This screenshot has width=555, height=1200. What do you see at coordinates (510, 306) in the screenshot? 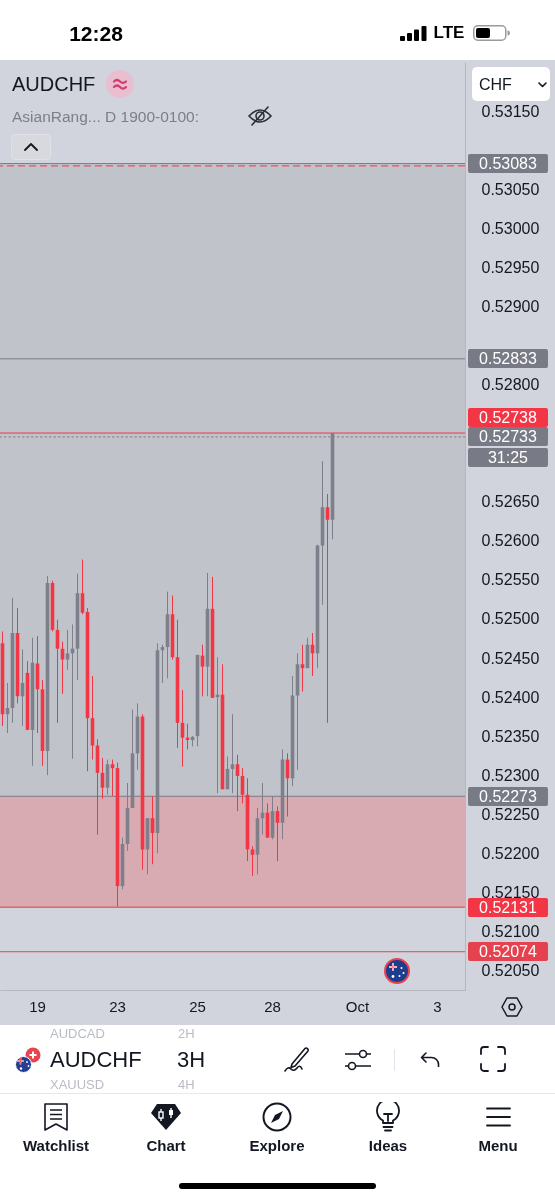
I see `y-tick-label: 0.52900` at bounding box center [510, 306].